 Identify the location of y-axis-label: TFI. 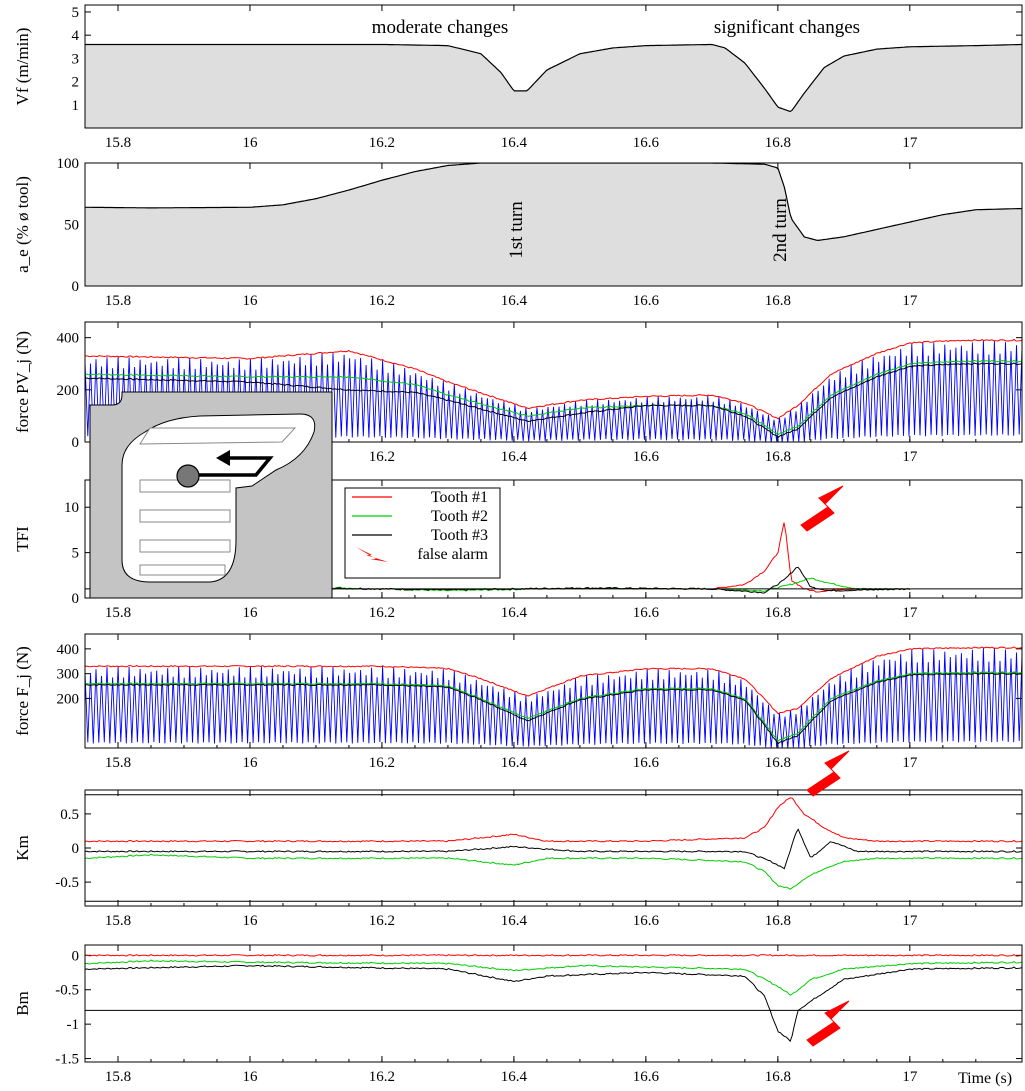
(22, 539).